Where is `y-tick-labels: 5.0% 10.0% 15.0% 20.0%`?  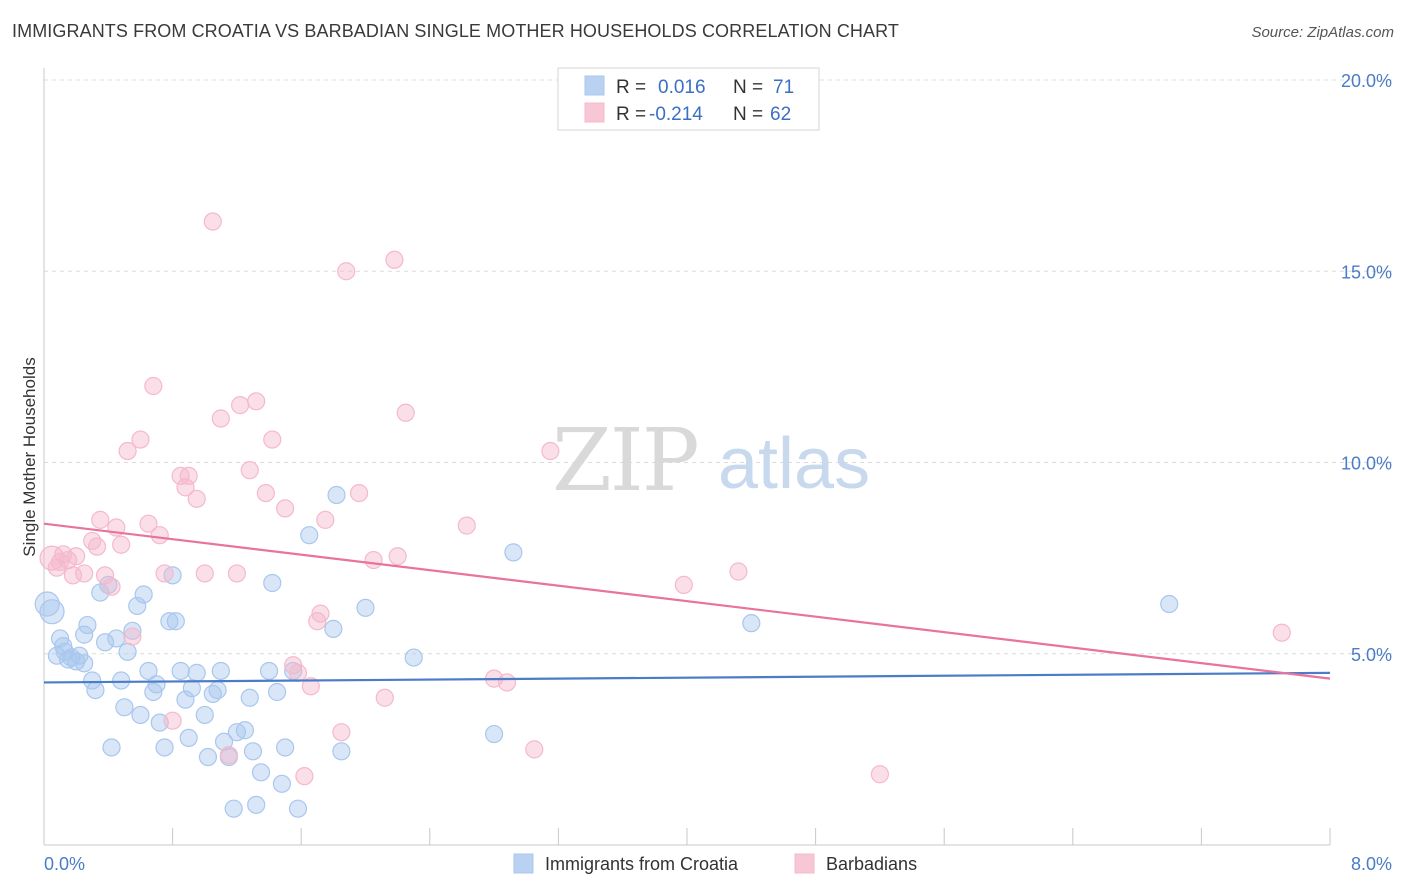
y-tick-labels: 5.0% 10.0% 15.0% 20.0% is located at coordinates (1366, 368).